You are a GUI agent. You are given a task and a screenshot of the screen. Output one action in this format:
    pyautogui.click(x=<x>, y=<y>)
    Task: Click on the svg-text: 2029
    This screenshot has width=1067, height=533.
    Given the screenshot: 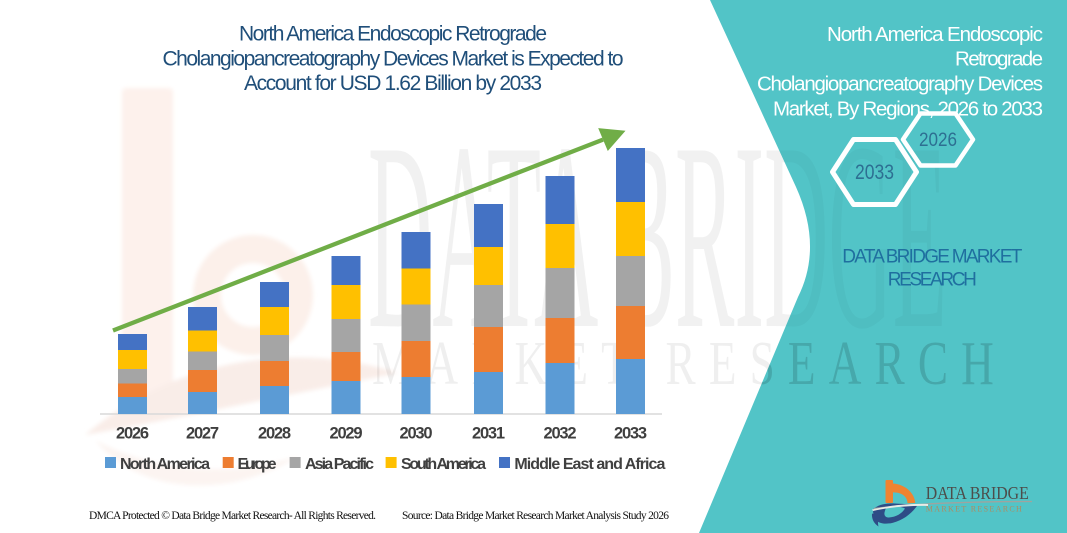 What is the action you would take?
    pyautogui.click(x=346, y=434)
    